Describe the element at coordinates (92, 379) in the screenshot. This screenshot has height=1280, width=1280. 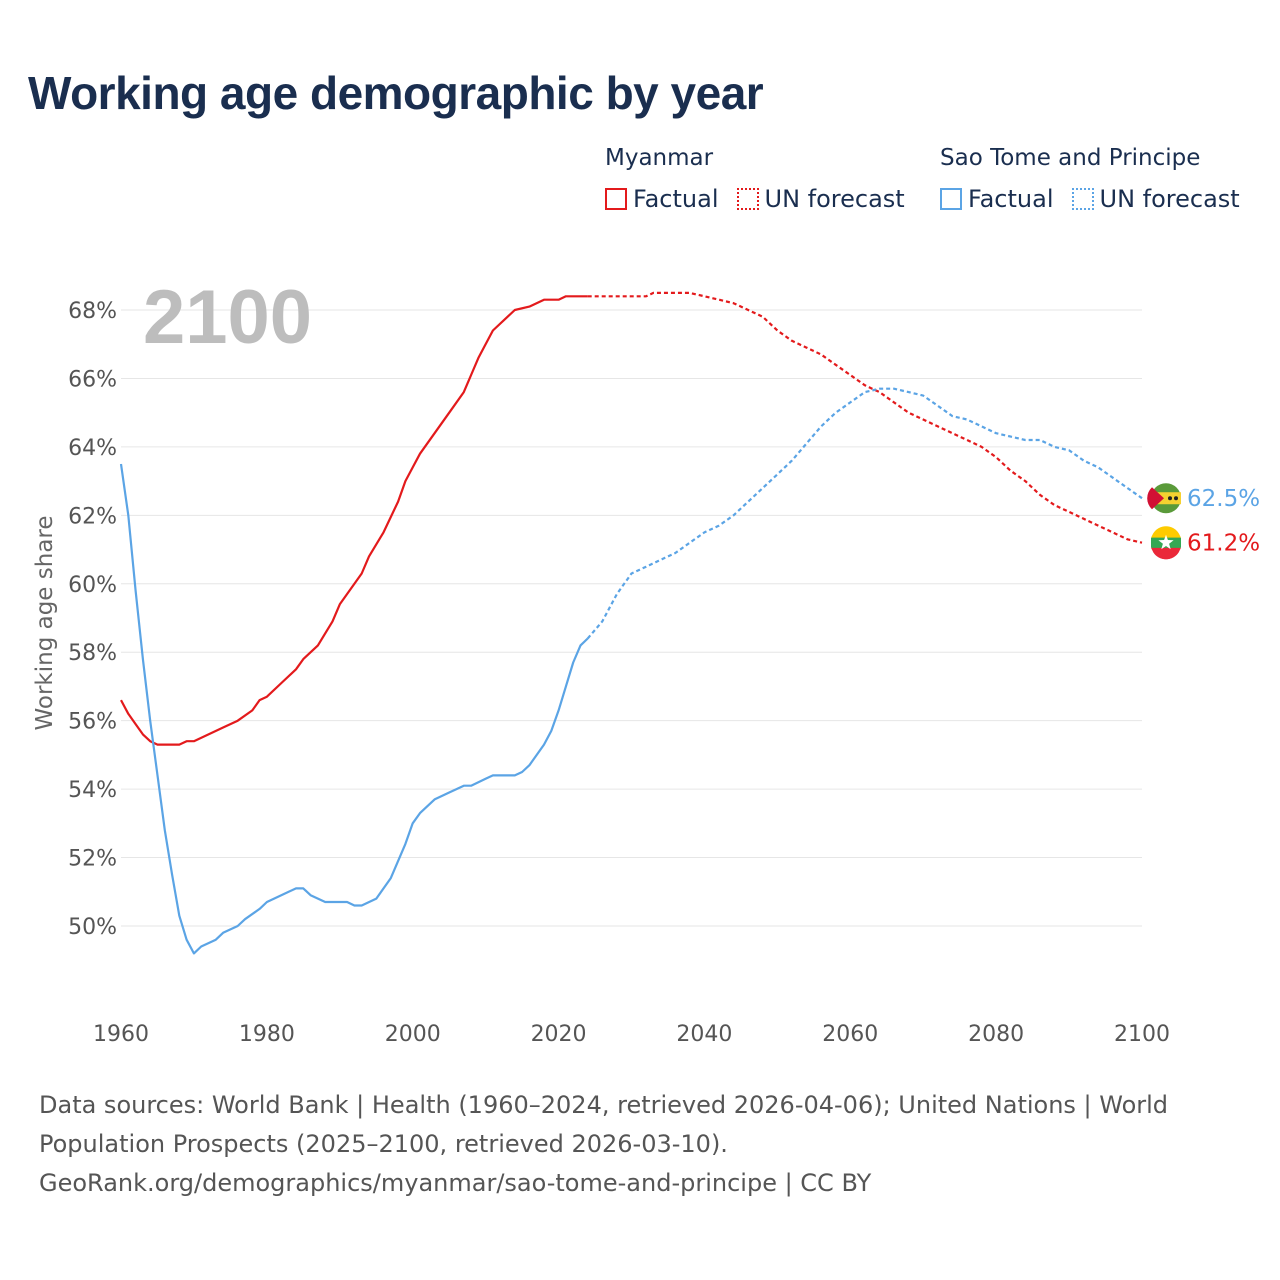
I see `y-tick-label: 66%` at that location.